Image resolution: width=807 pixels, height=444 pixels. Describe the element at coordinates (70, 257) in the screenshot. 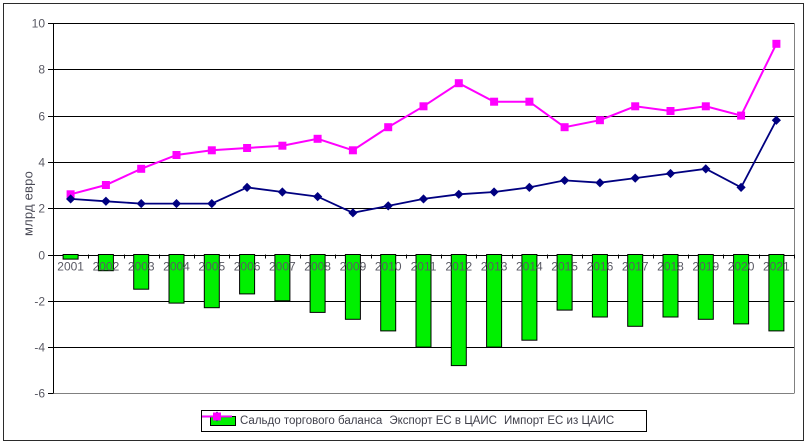

I see `bar-2001` at that location.